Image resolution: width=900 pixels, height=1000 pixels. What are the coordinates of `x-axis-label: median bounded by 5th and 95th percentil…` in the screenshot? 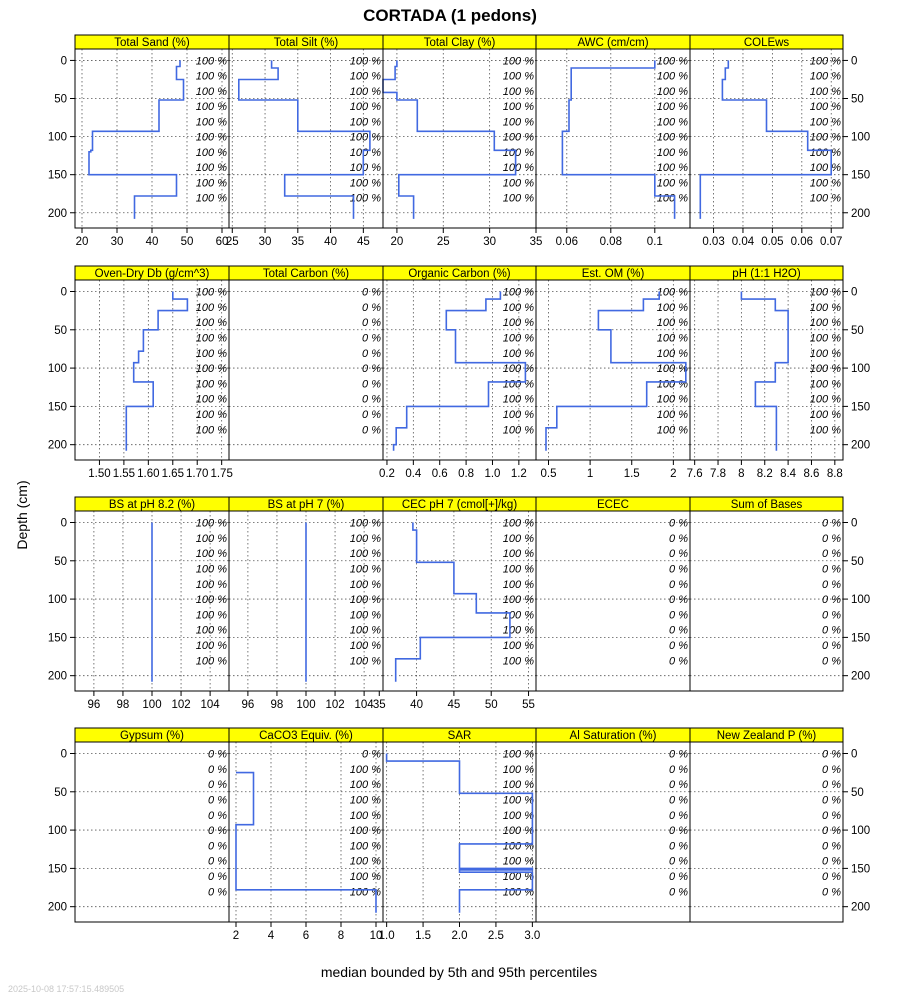 It's located at (459, 972).